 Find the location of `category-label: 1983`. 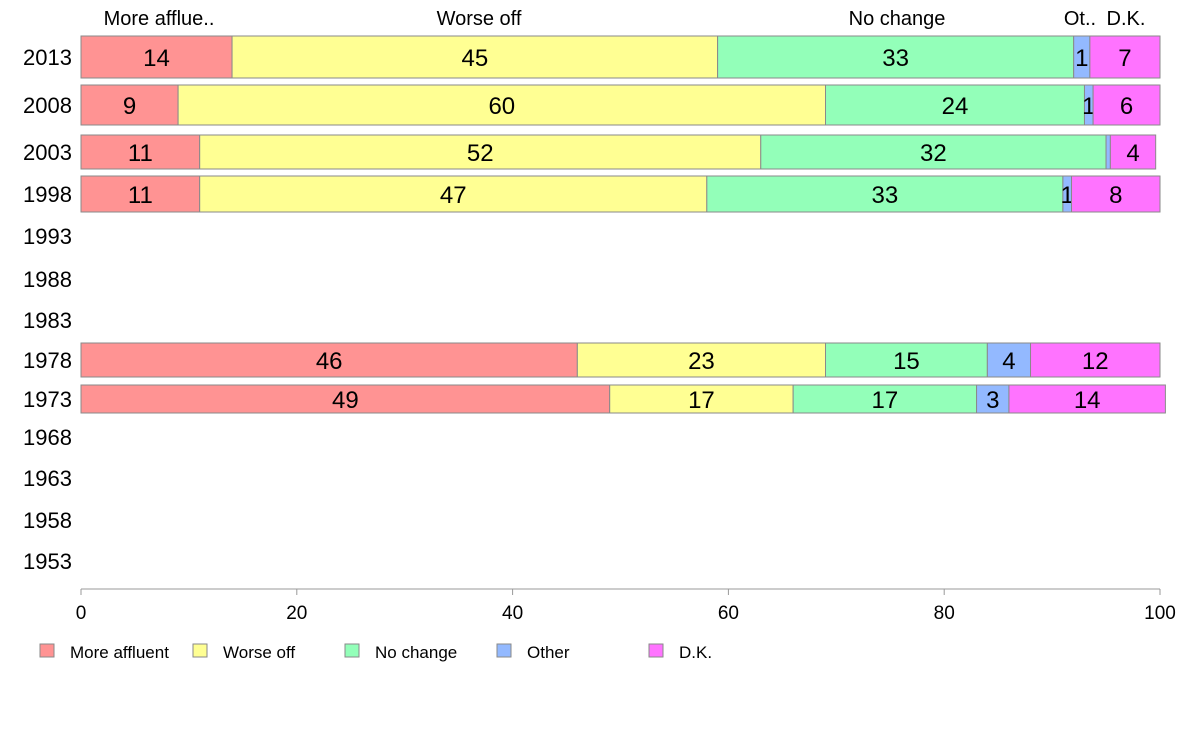

category-label: 1983 is located at coordinates (47, 320).